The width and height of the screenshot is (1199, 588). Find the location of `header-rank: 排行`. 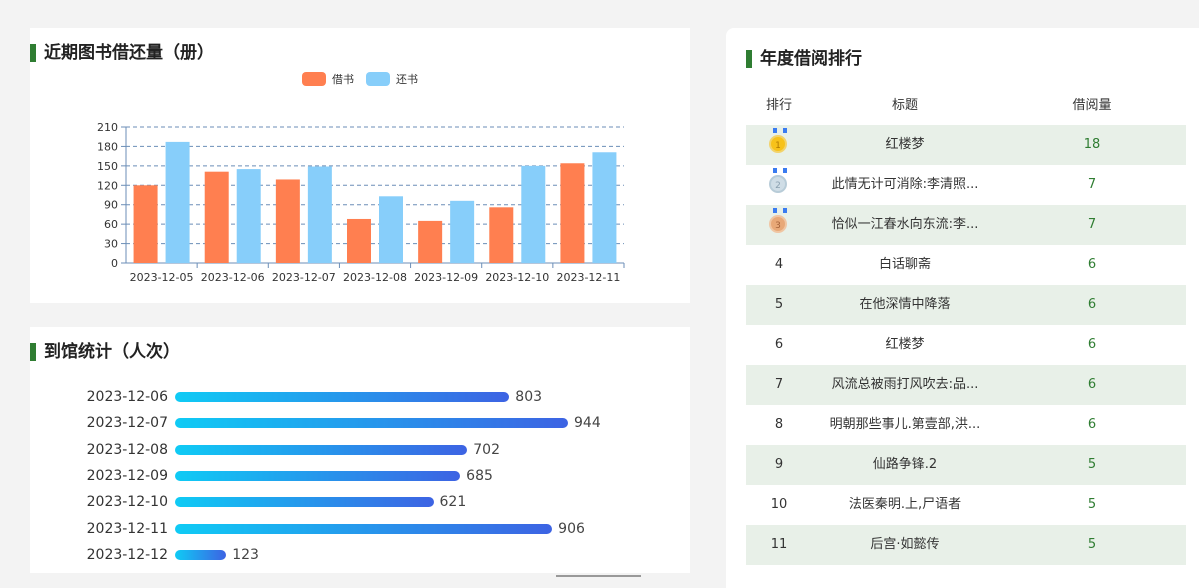

header-rank: 排行 is located at coordinates (778, 105).